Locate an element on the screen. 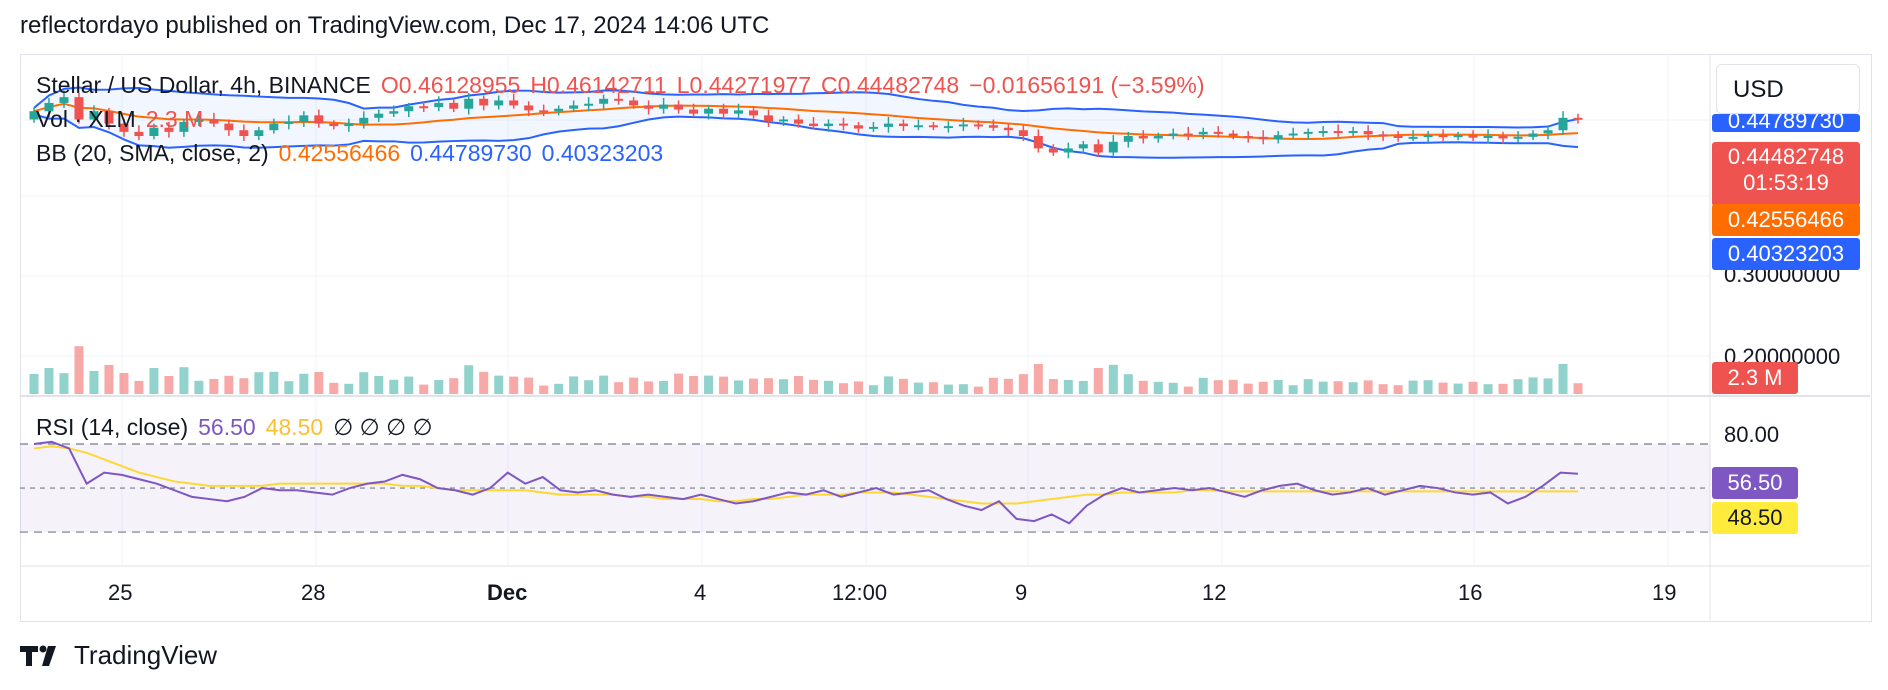  ohlc-open: O0.46128955 is located at coordinates (450, 85).